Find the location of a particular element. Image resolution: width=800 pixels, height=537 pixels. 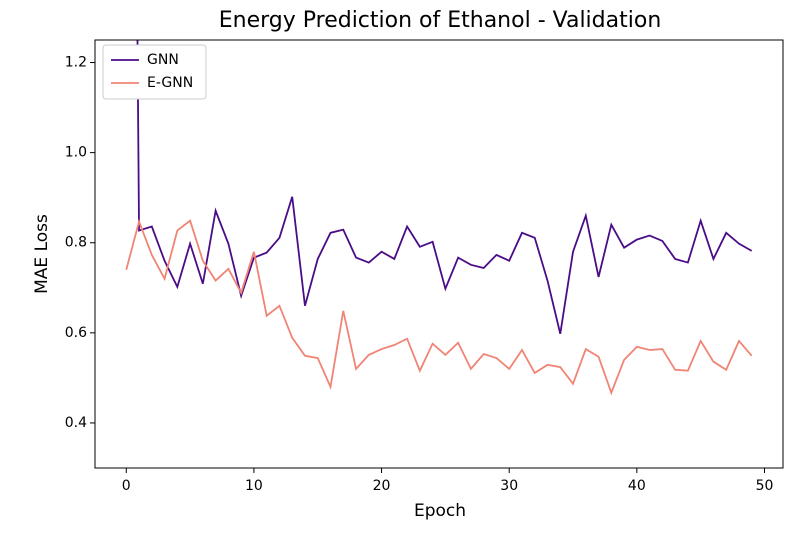

x-tick-label: 0 is located at coordinates (126, 486).